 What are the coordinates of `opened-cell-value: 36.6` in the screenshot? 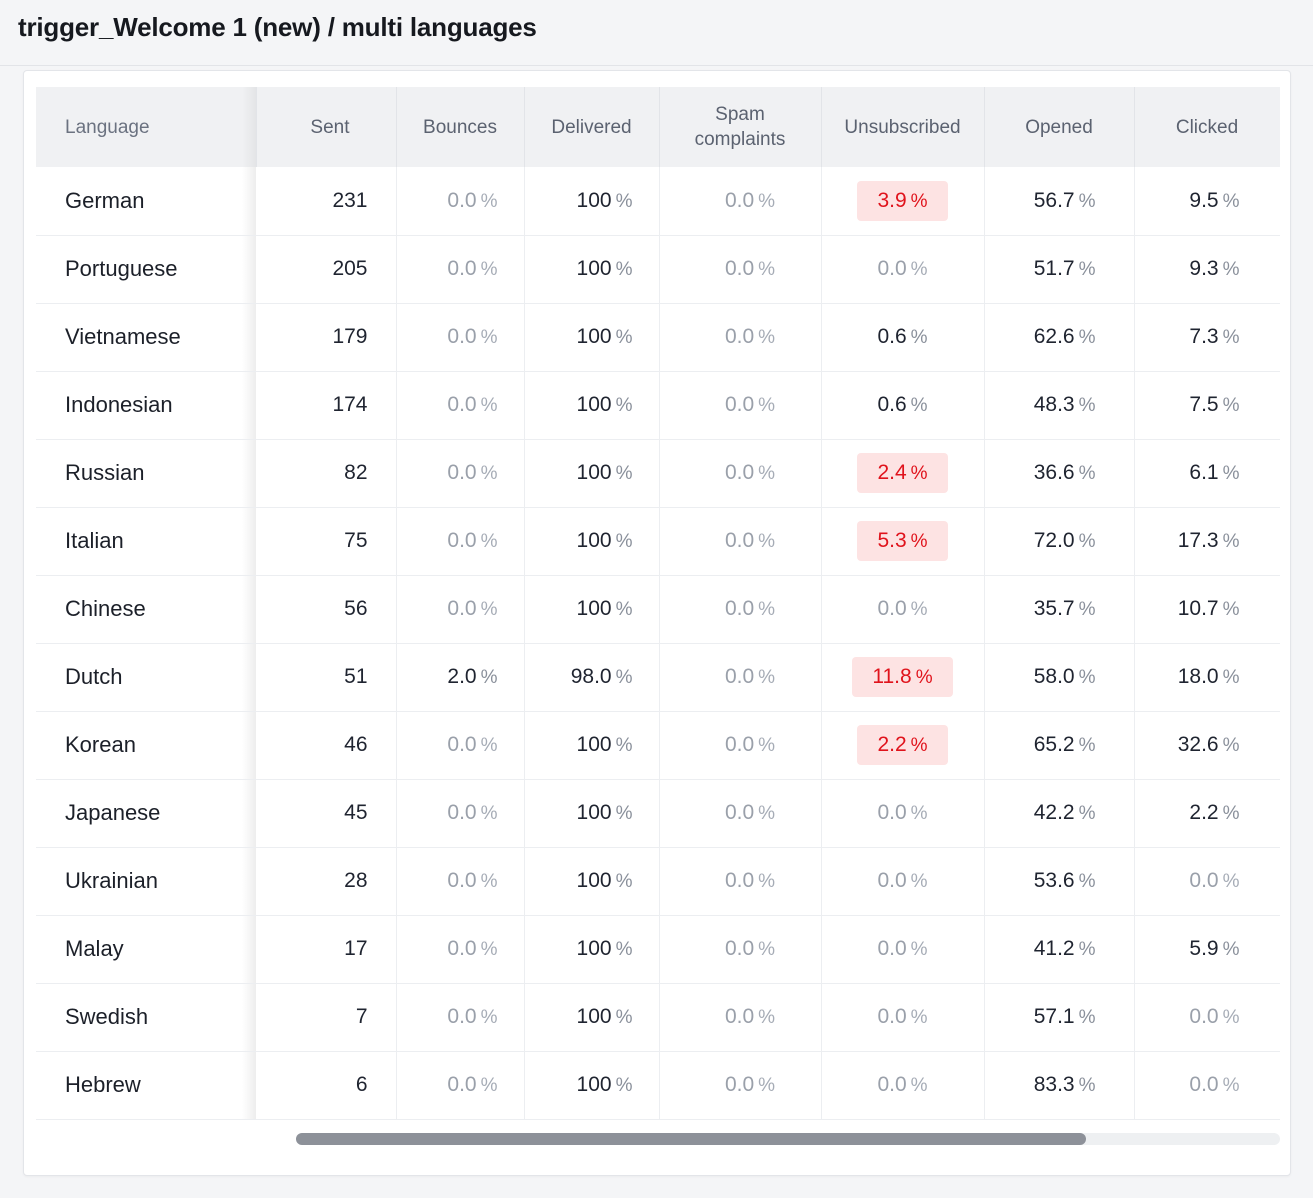 It's located at (1054, 472).